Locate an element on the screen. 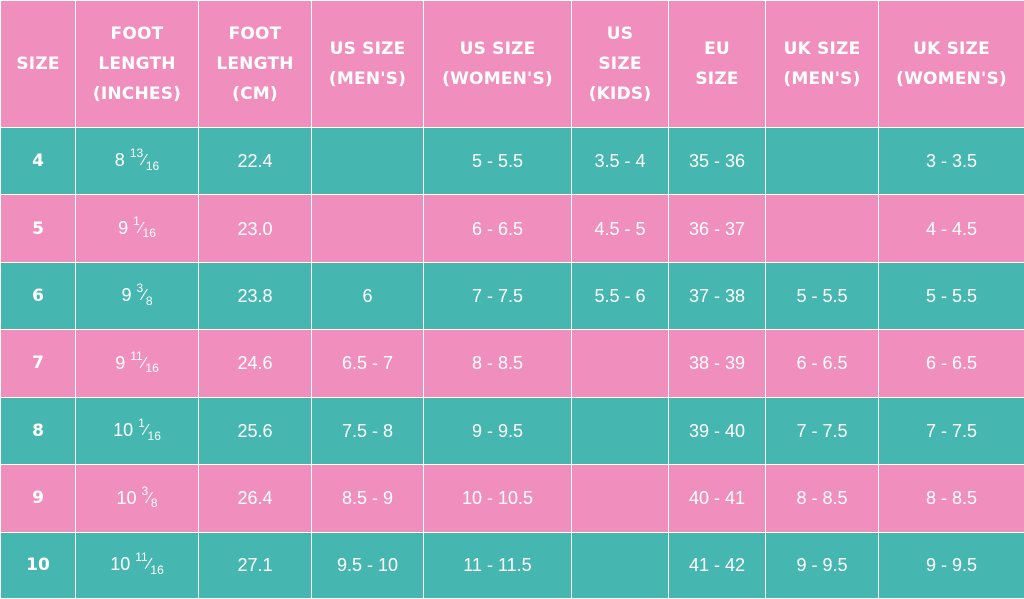  header-text: UK SIZE is located at coordinates (822, 49).